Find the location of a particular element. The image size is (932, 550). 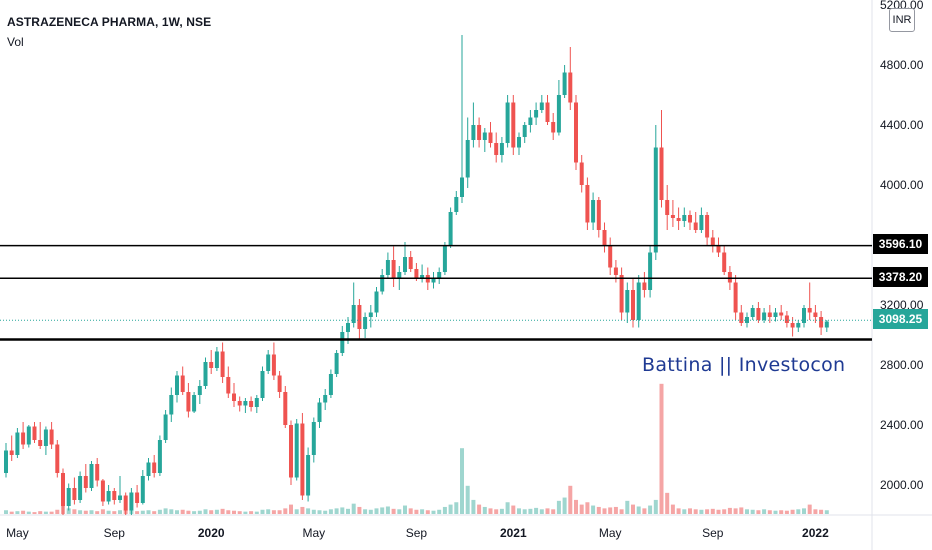

y-axis-tick-label: 4400.00 is located at coordinates (902, 125).